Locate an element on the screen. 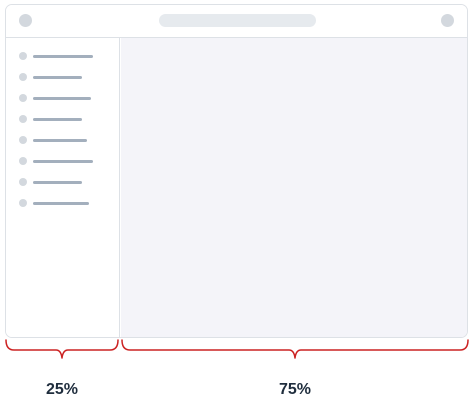  address-bar-placeholder is located at coordinates (237, 20).